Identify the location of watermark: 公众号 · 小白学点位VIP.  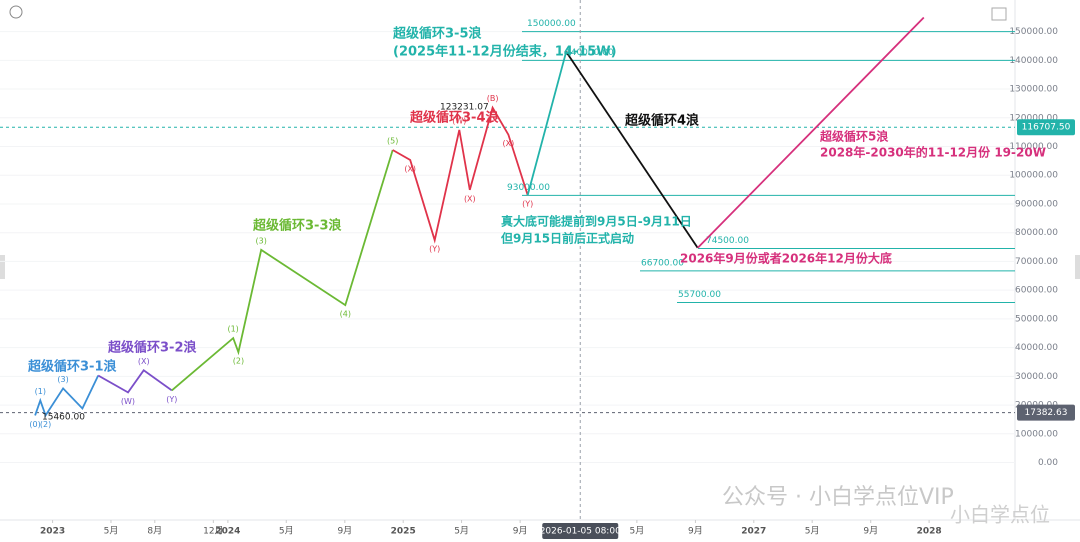
(838, 497).